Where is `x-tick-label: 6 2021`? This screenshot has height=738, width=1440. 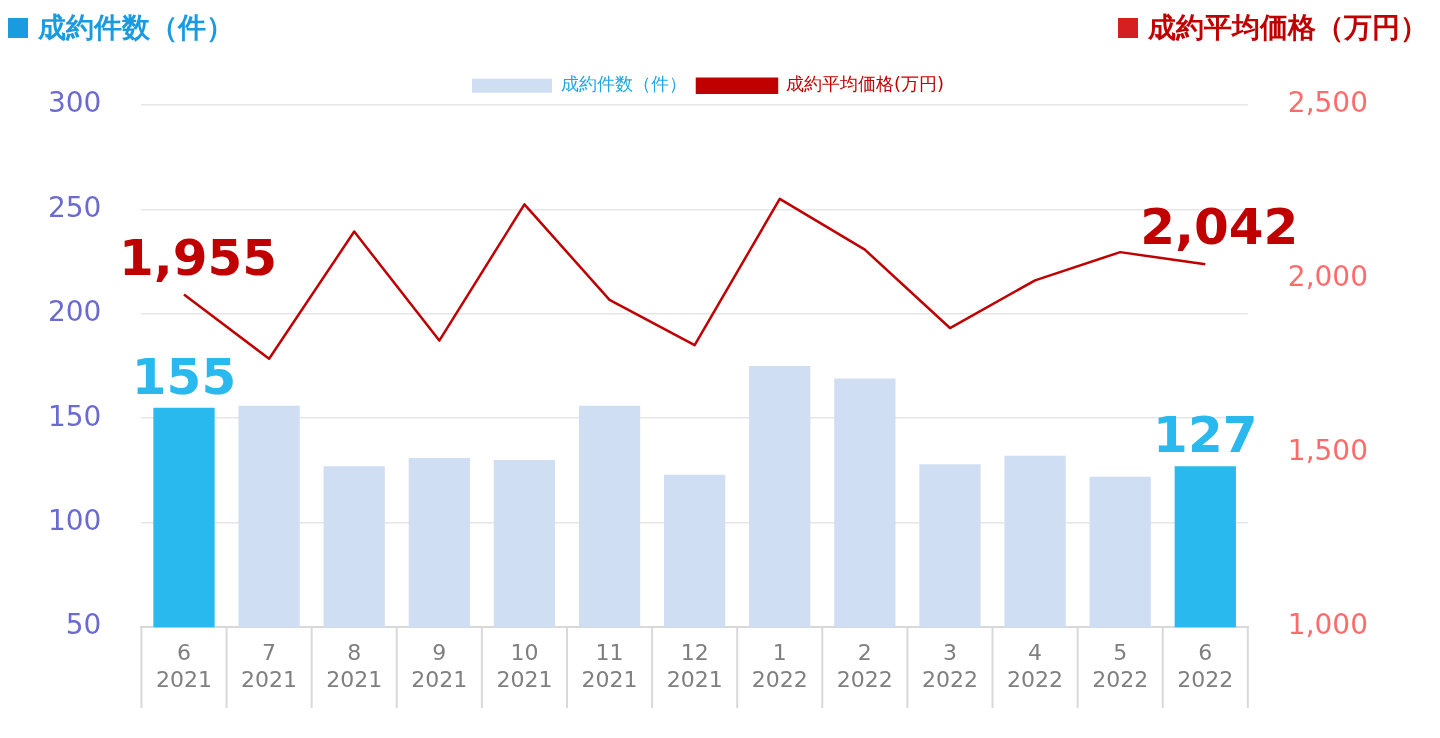 x-tick-label: 6 2021 is located at coordinates (184, 666).